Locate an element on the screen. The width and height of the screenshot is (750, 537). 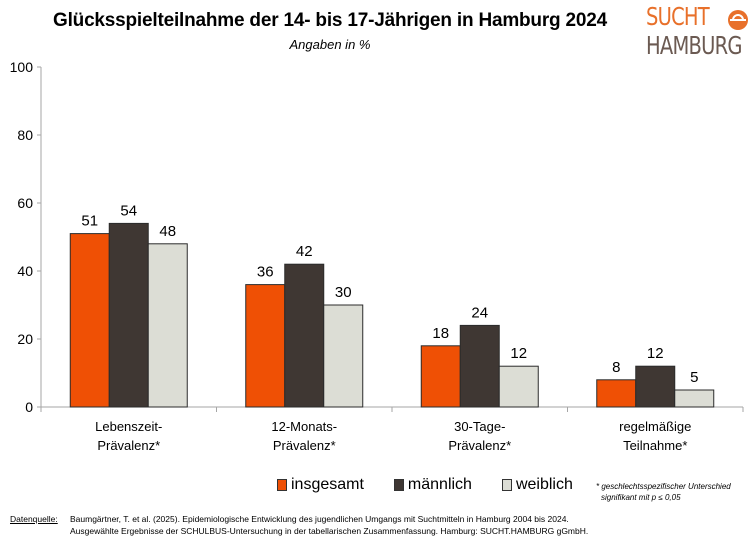
y-tick-label: 40 is located at coordinates (25, 271).